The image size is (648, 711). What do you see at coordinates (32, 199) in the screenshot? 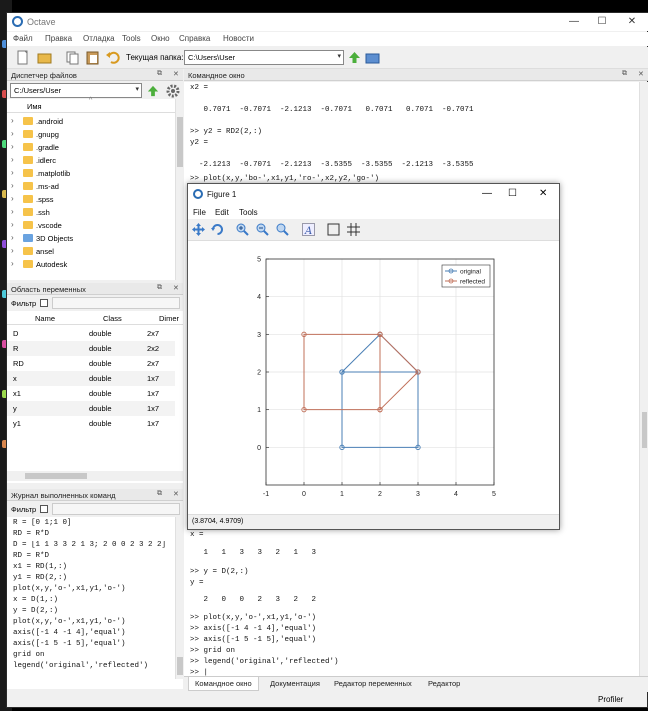
I see `list-item: › .spss` at bounding box center [32, 199].